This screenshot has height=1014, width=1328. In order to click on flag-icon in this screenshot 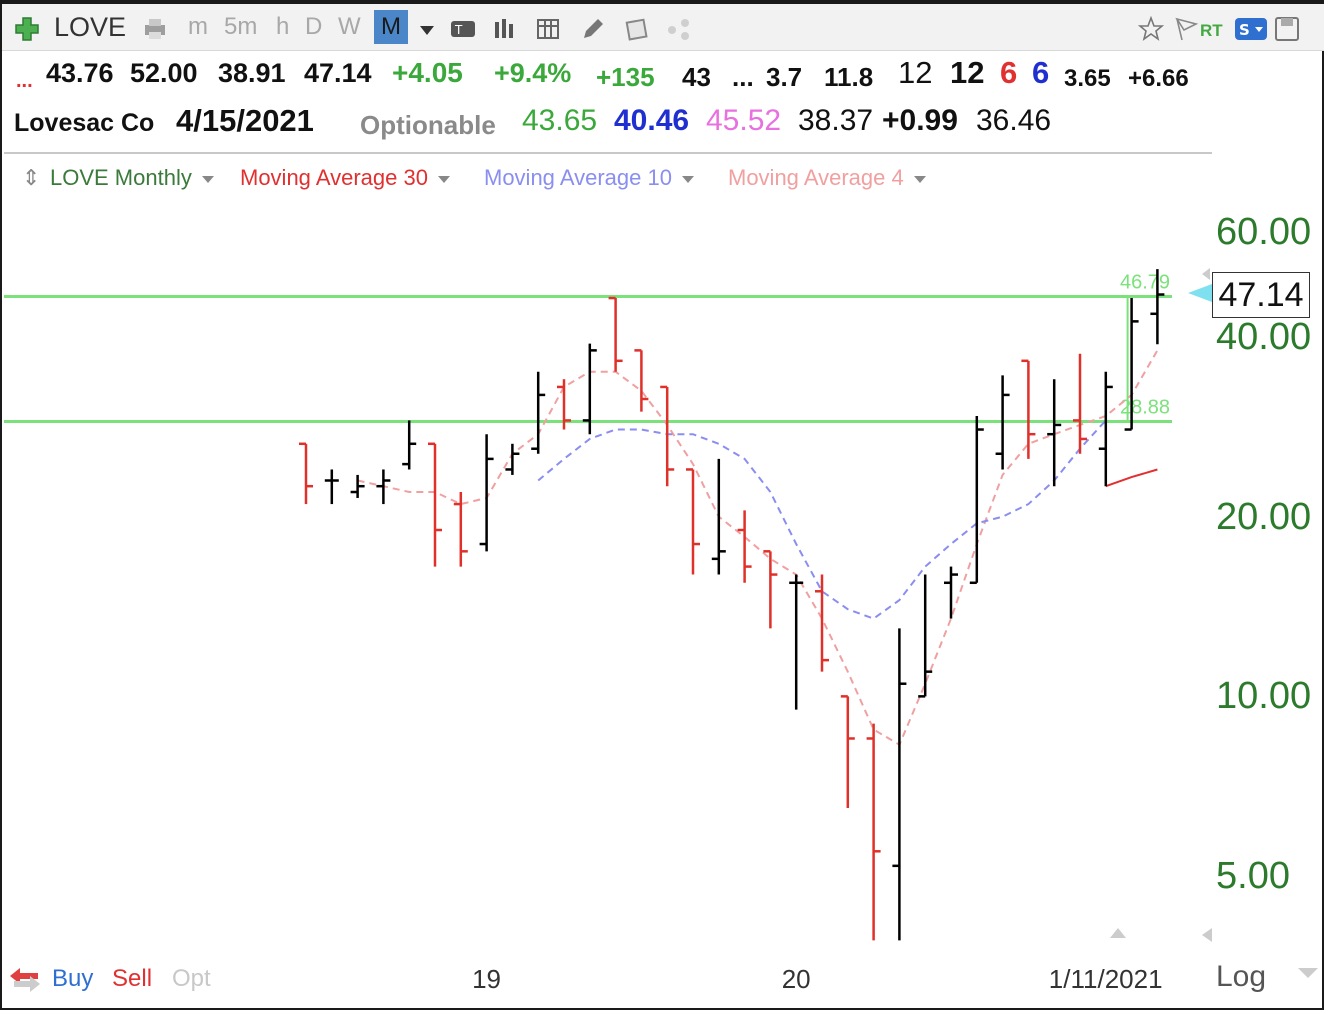, I will do `click(1187, 29)`.